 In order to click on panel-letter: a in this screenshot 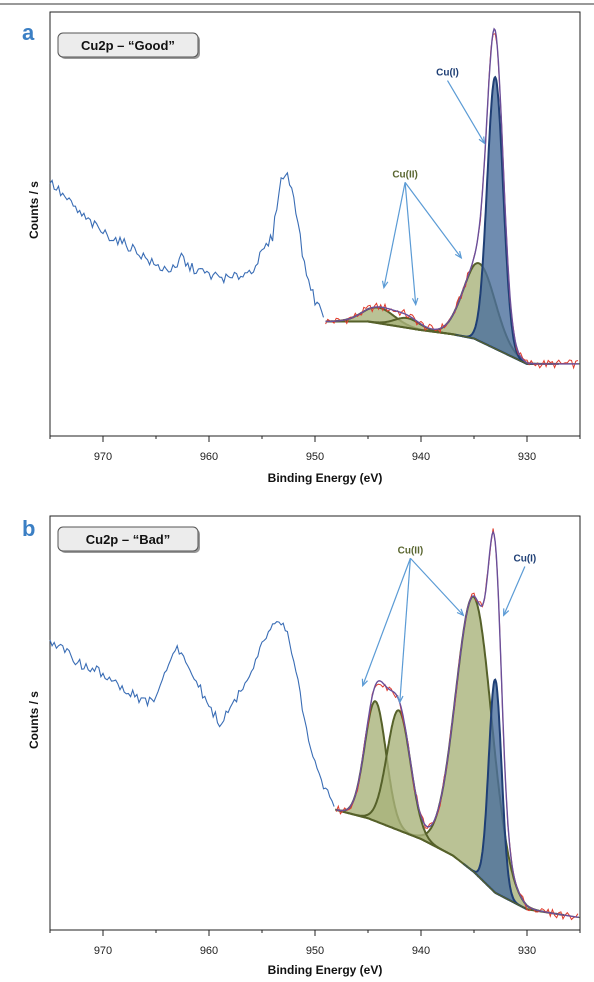, I will do `click(28, 32)`.